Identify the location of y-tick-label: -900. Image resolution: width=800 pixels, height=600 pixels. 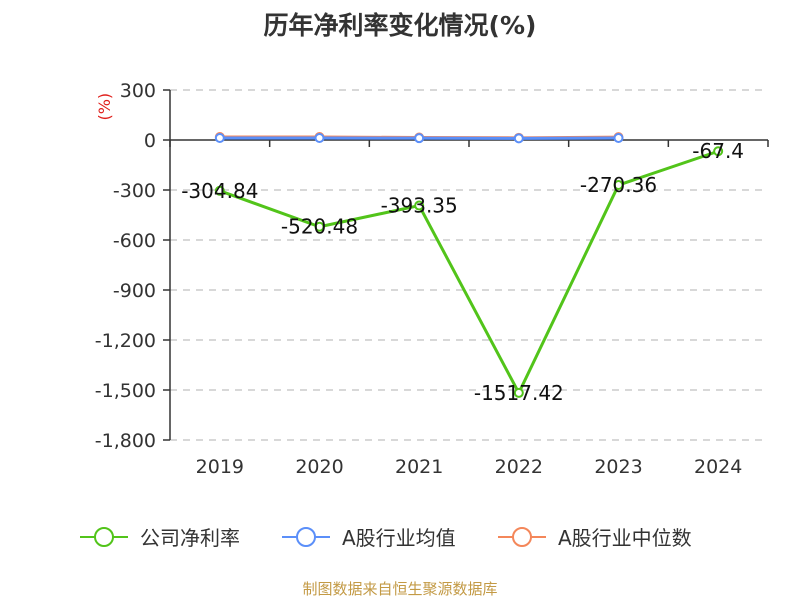
(134, 291).